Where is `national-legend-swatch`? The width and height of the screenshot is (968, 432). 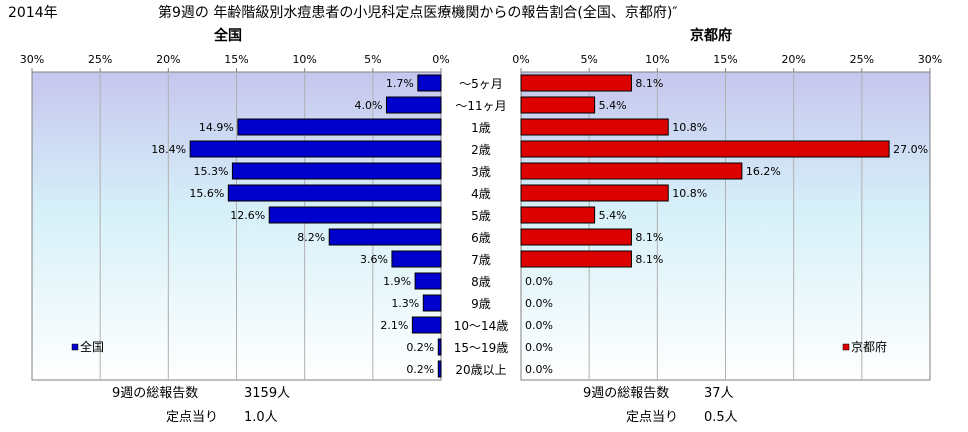
national-legend-swatch is located at coordinates (75, 347).